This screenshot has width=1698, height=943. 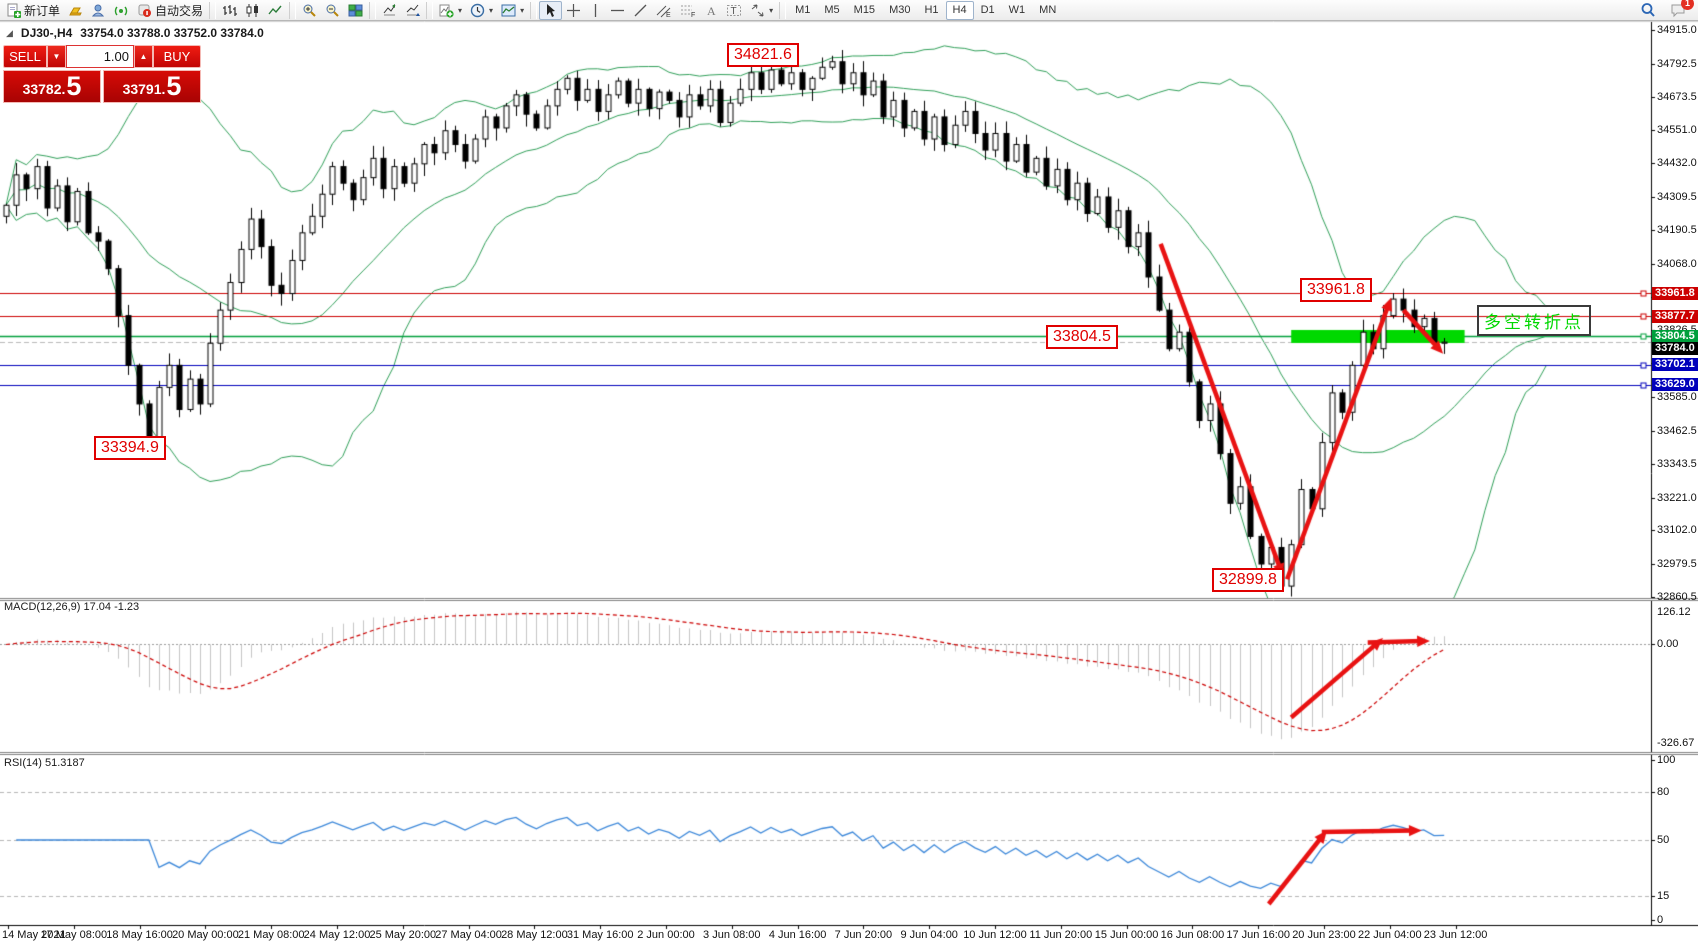 I want to click on timeframe-m15-button: M15, so click(x=864, y=9).